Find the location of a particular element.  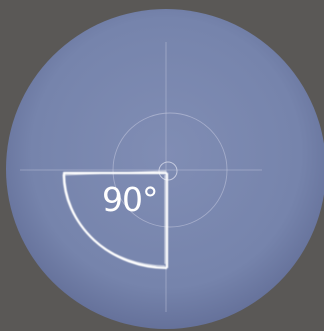

rotation-angle-wedge is located at coordinates (115, 220).